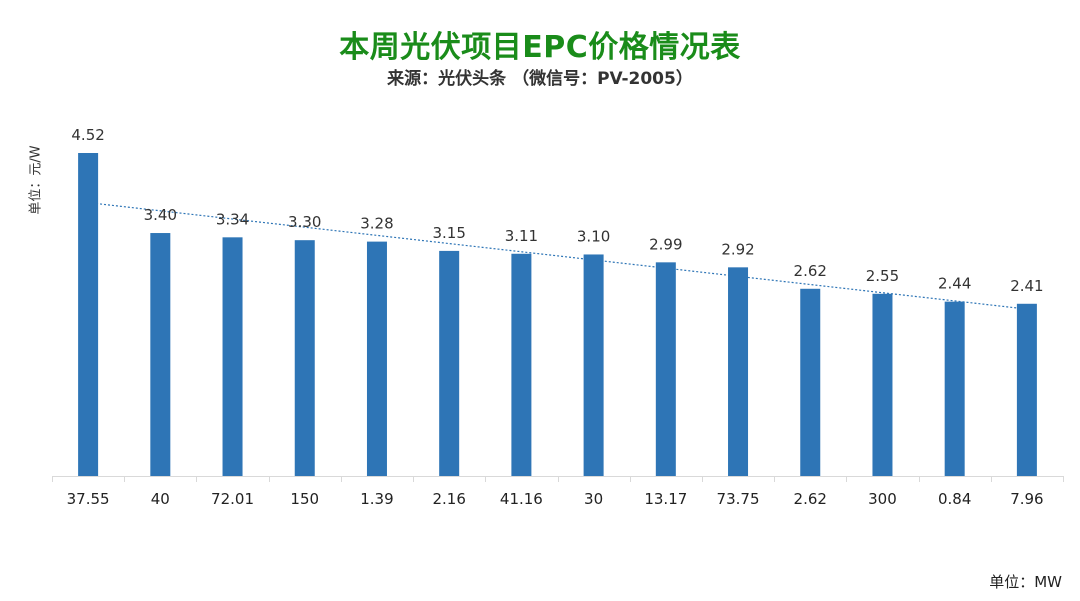 Image resolution: width=1080 pixels, height=601 pixels. What do you see at coordinates (954, 284) in the screenshot?
I see `data-label: 2.44` at bounding box center [954, 284].